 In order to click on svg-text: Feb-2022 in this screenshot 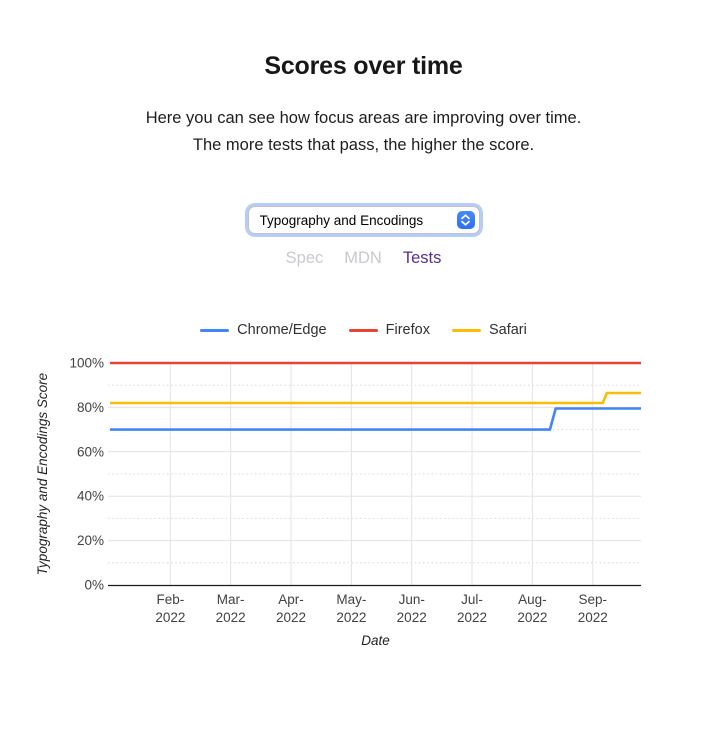, I will do `click(170, 608)`.